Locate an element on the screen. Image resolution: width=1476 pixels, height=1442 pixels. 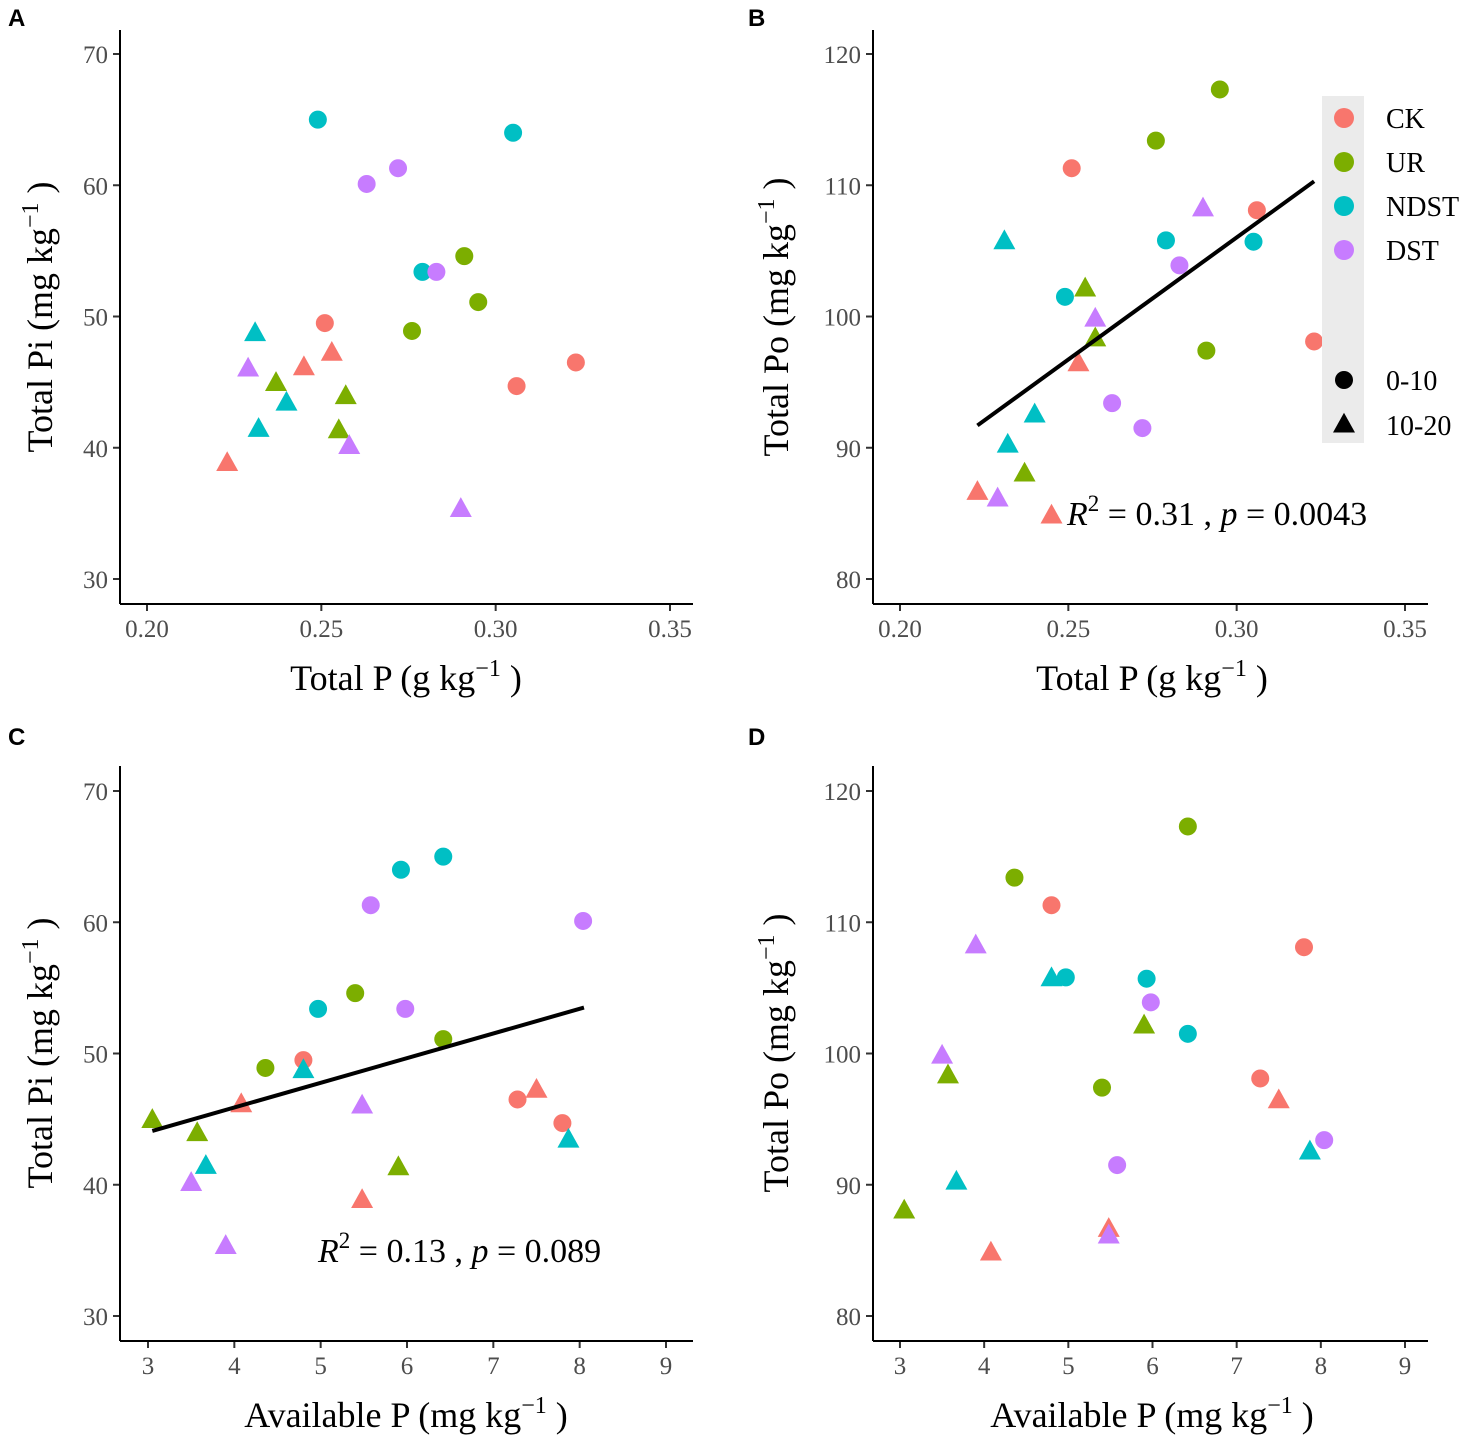
panel-a-x-tick-label: 0.20 is located at coordinates (147, 629).